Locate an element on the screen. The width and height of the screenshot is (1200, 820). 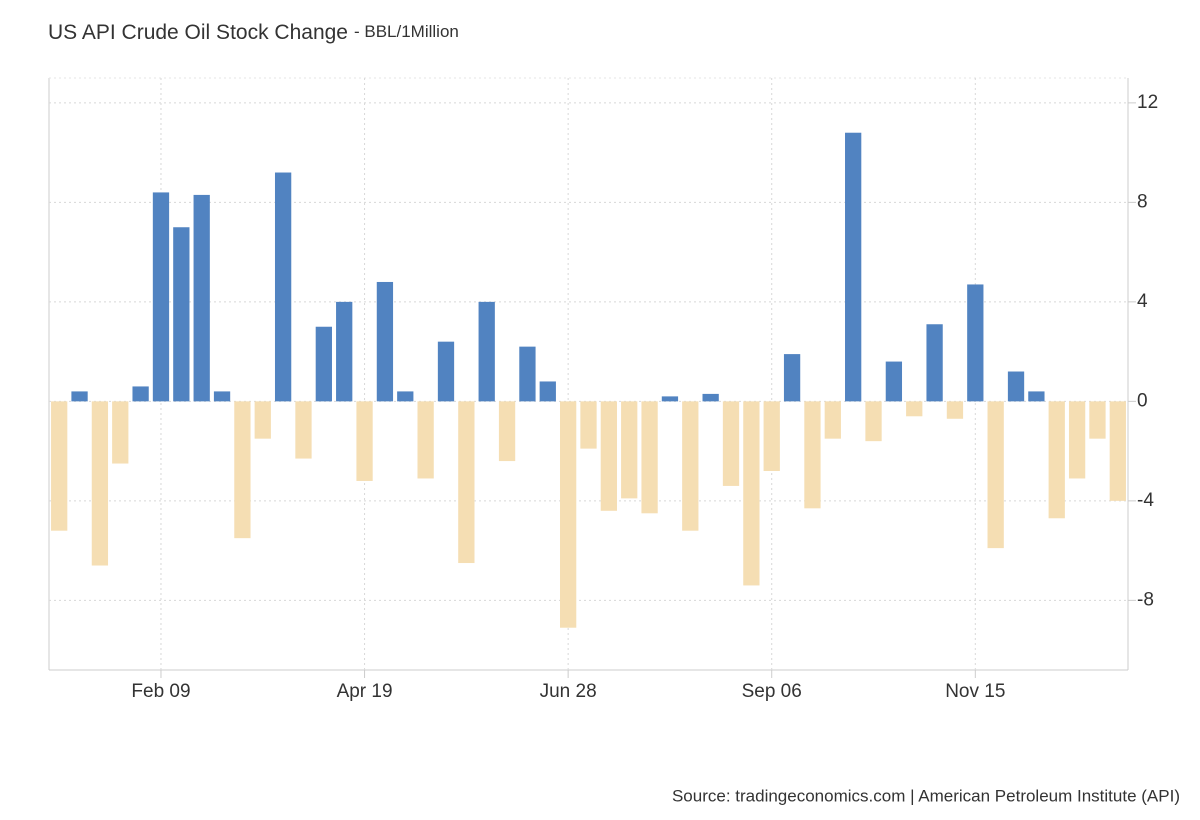
subtitle: - BBL/1Million is located at coordinates (406, 31).